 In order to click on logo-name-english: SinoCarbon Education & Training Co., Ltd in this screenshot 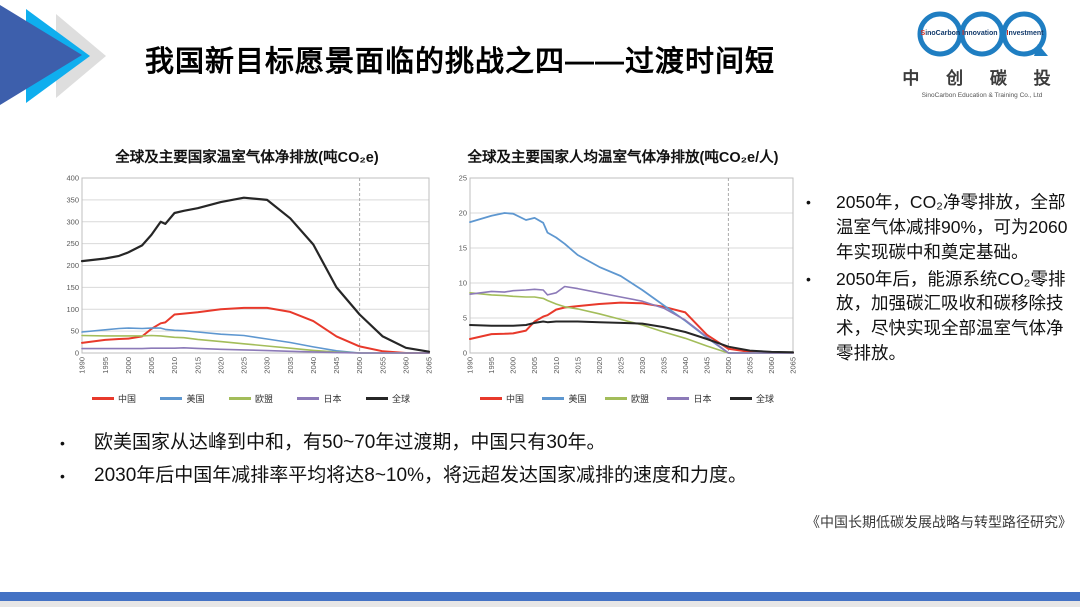, I will do `click(982, 95)`.